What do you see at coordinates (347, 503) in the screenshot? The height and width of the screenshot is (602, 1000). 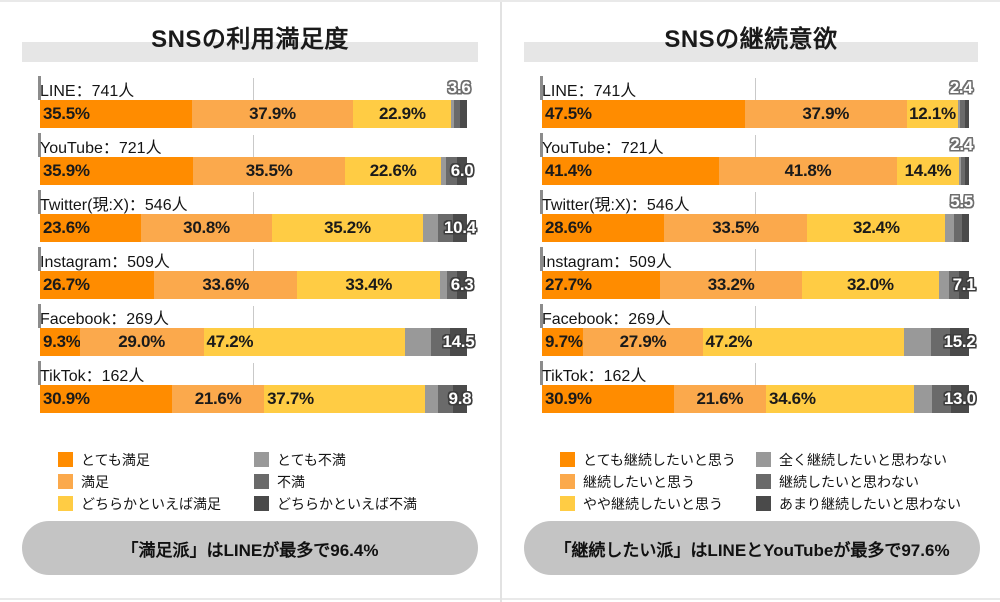 I see `legend-label: どちらかといえば不満` at bounding box center [347, 503].